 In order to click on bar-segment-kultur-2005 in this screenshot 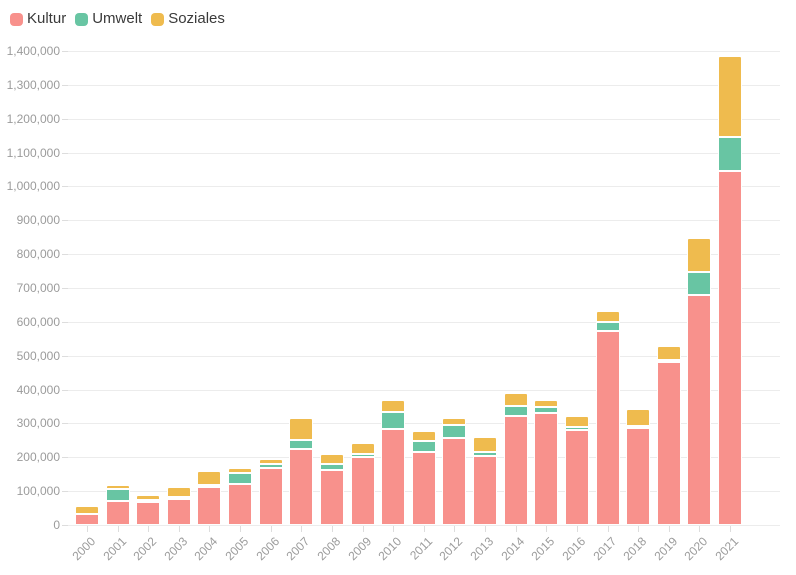, I will do `click(240, 504)`.